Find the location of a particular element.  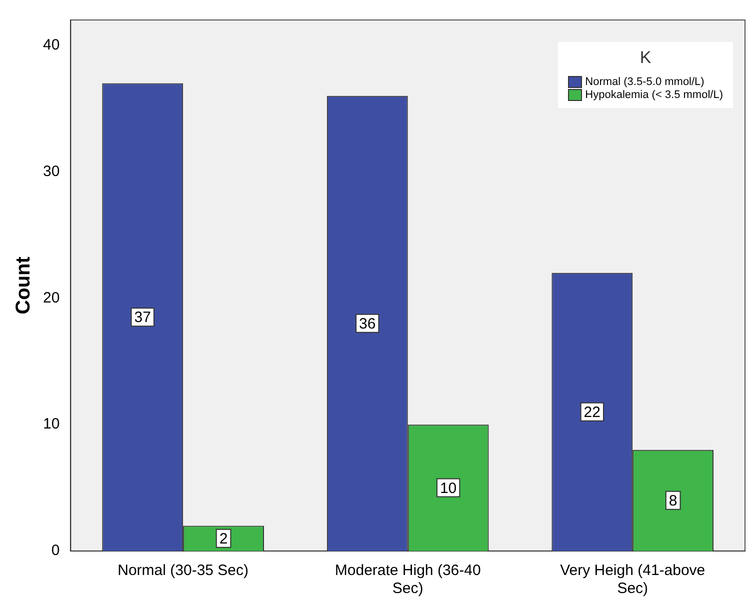

y-axis-title: Count is located at coordinates (23, 285).